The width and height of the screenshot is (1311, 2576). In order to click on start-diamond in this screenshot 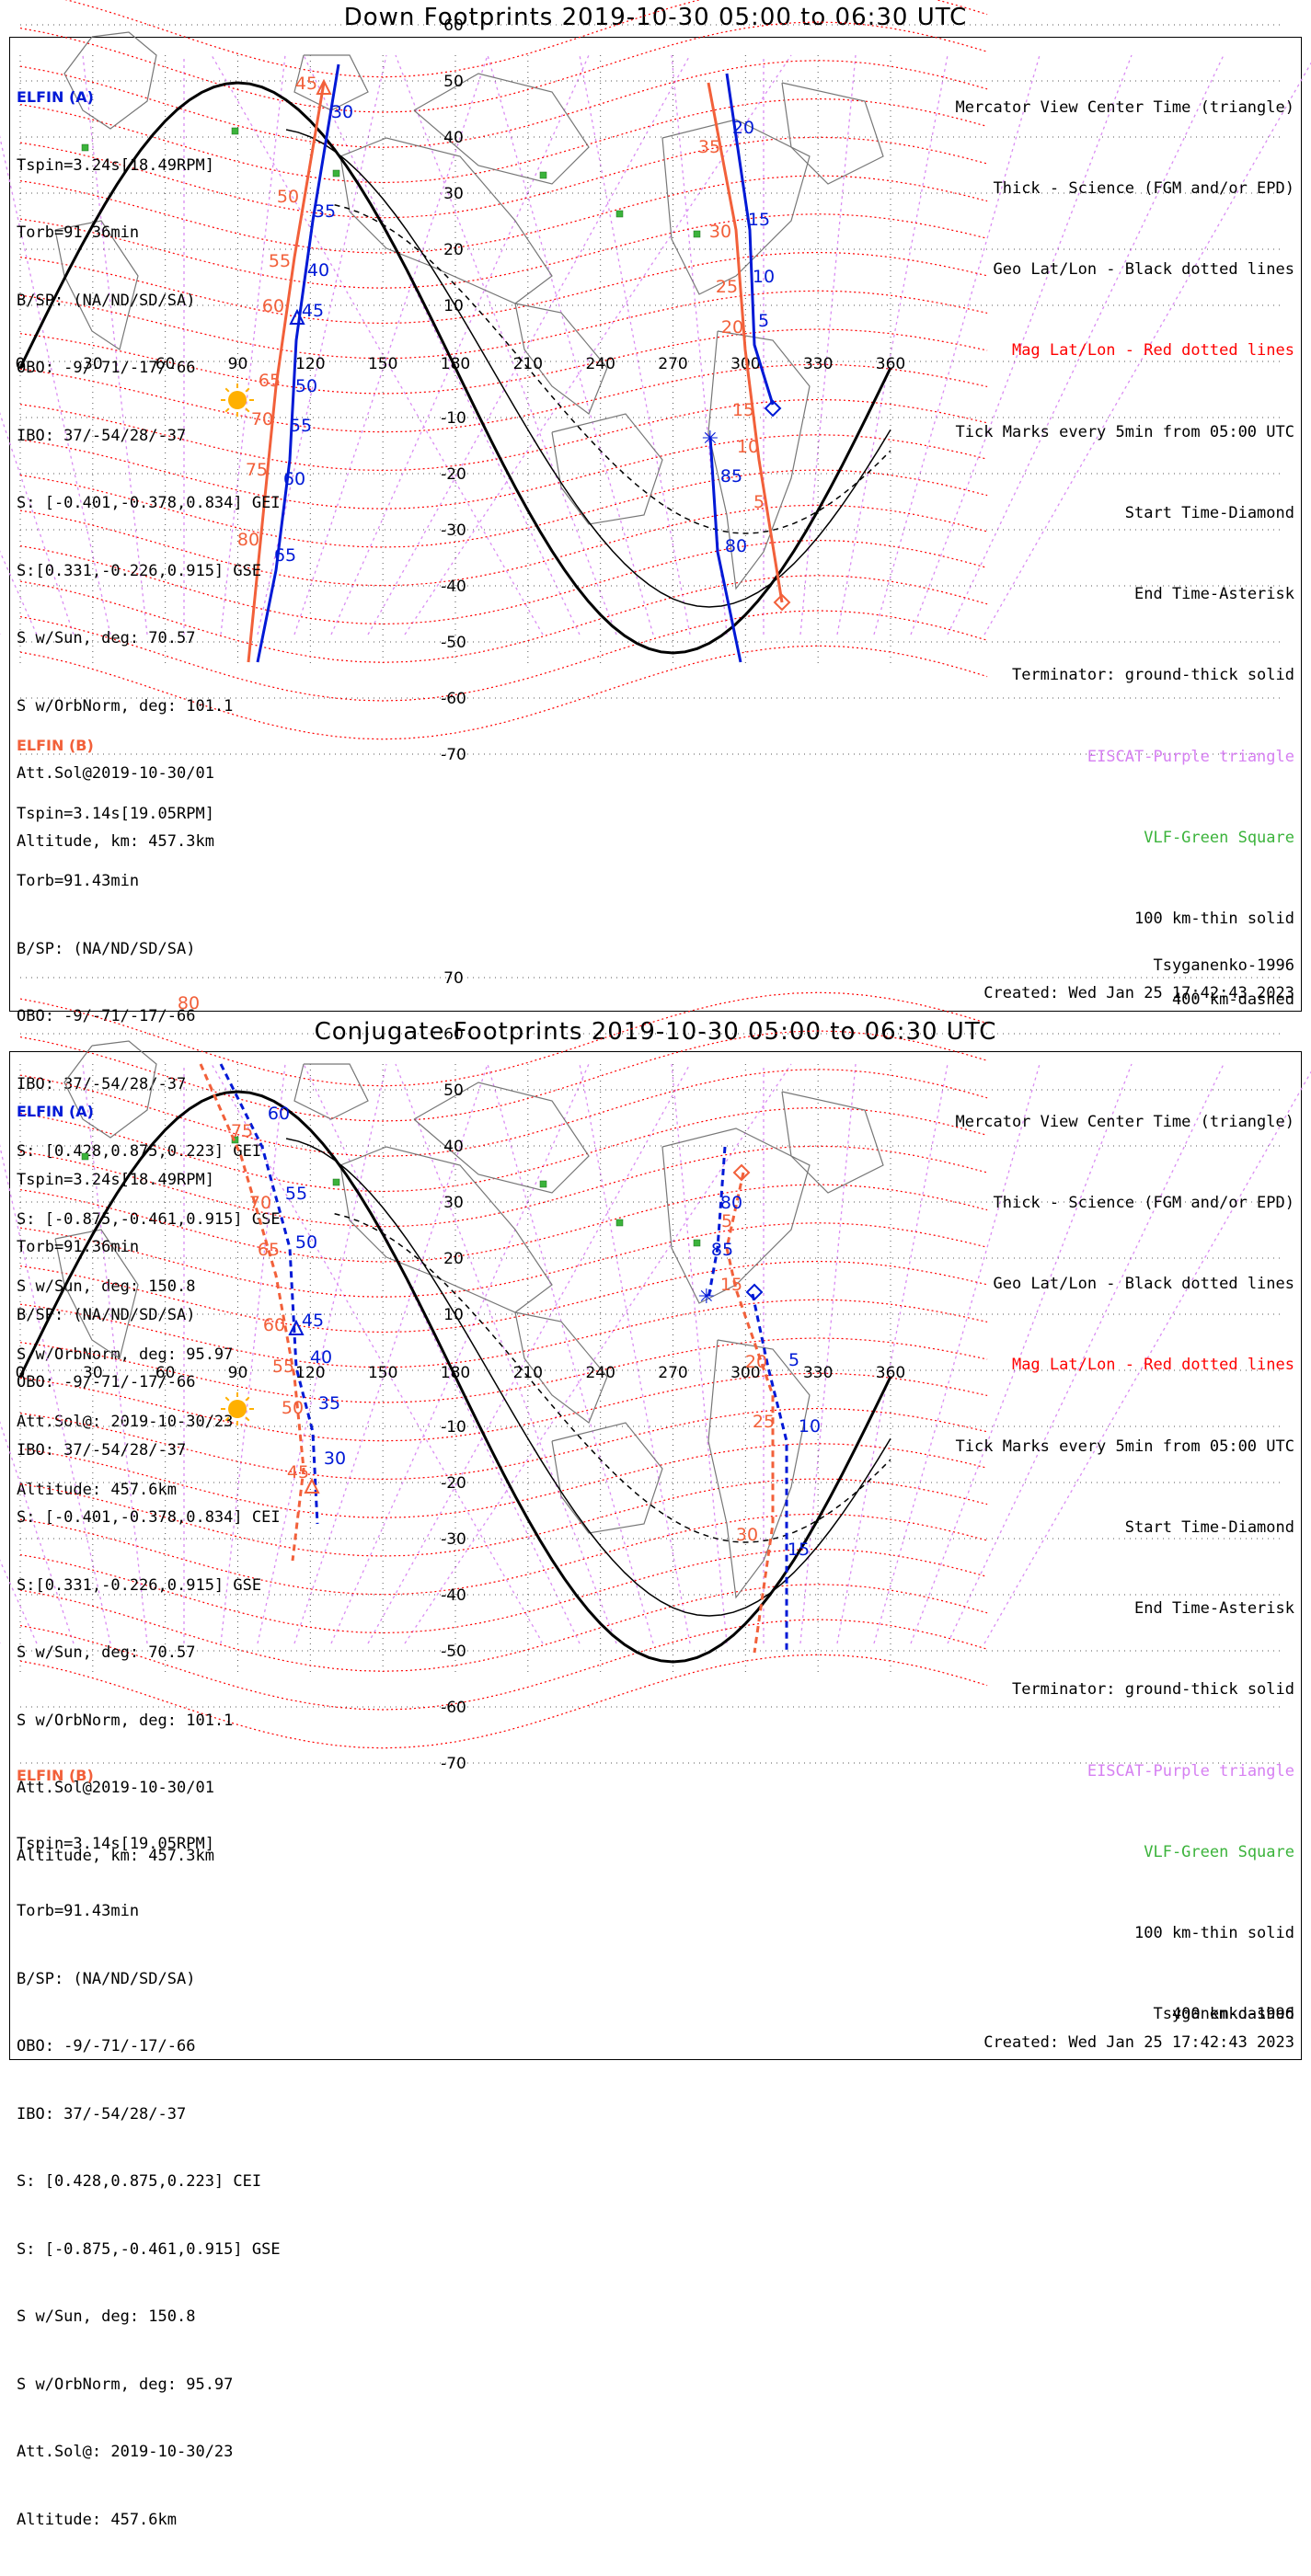, I will do `click(754, 1292)`.